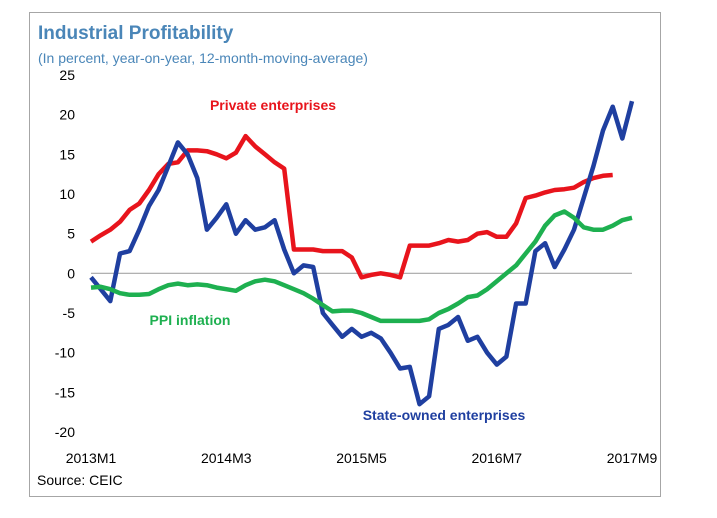  Describe the element at coordinates (65, 432) in the screenshot. I see `y-tick-label: -20` at that location.